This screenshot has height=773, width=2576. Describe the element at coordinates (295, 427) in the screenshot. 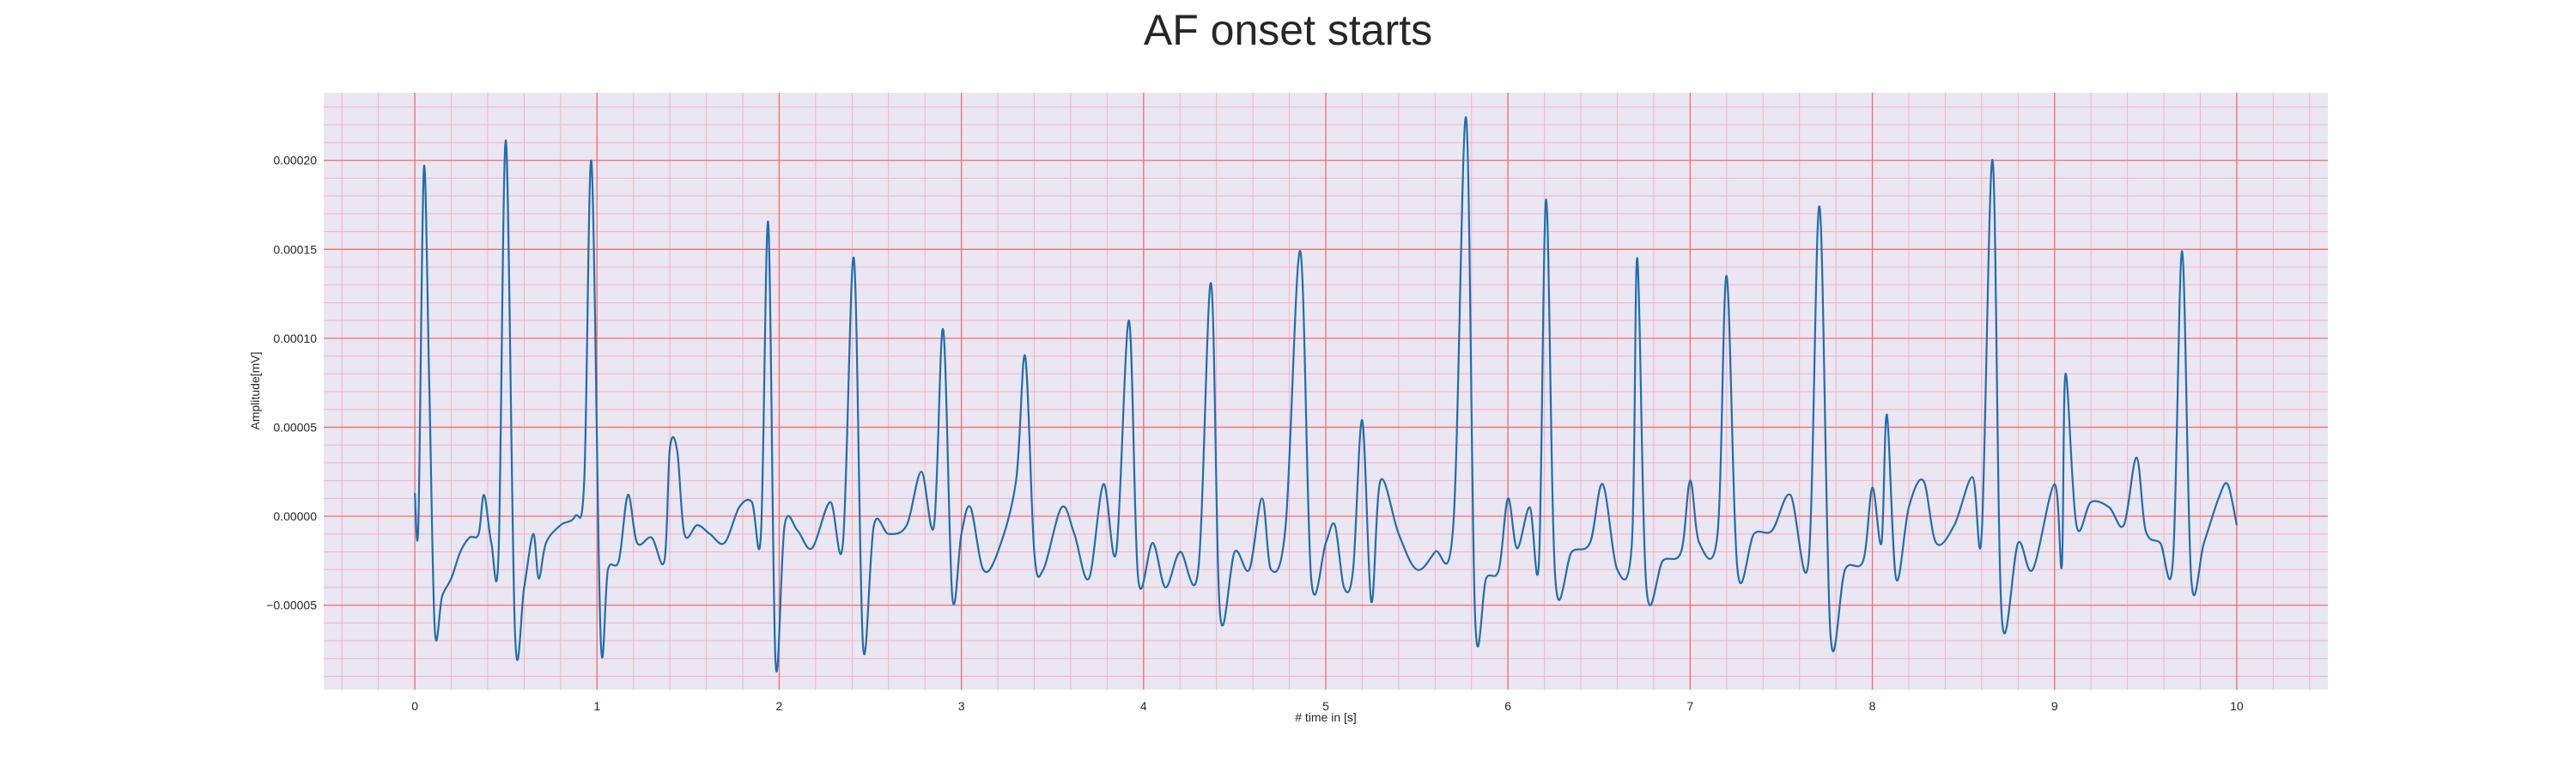

I see `y-tick-label: 0.00005` at that location.